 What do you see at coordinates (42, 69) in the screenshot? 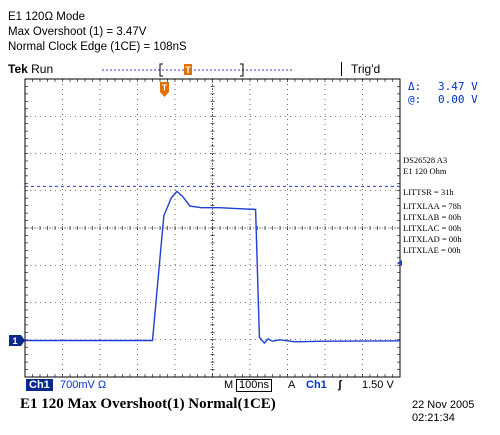
I see `run-state: Run` at bounding box center [42, 69].